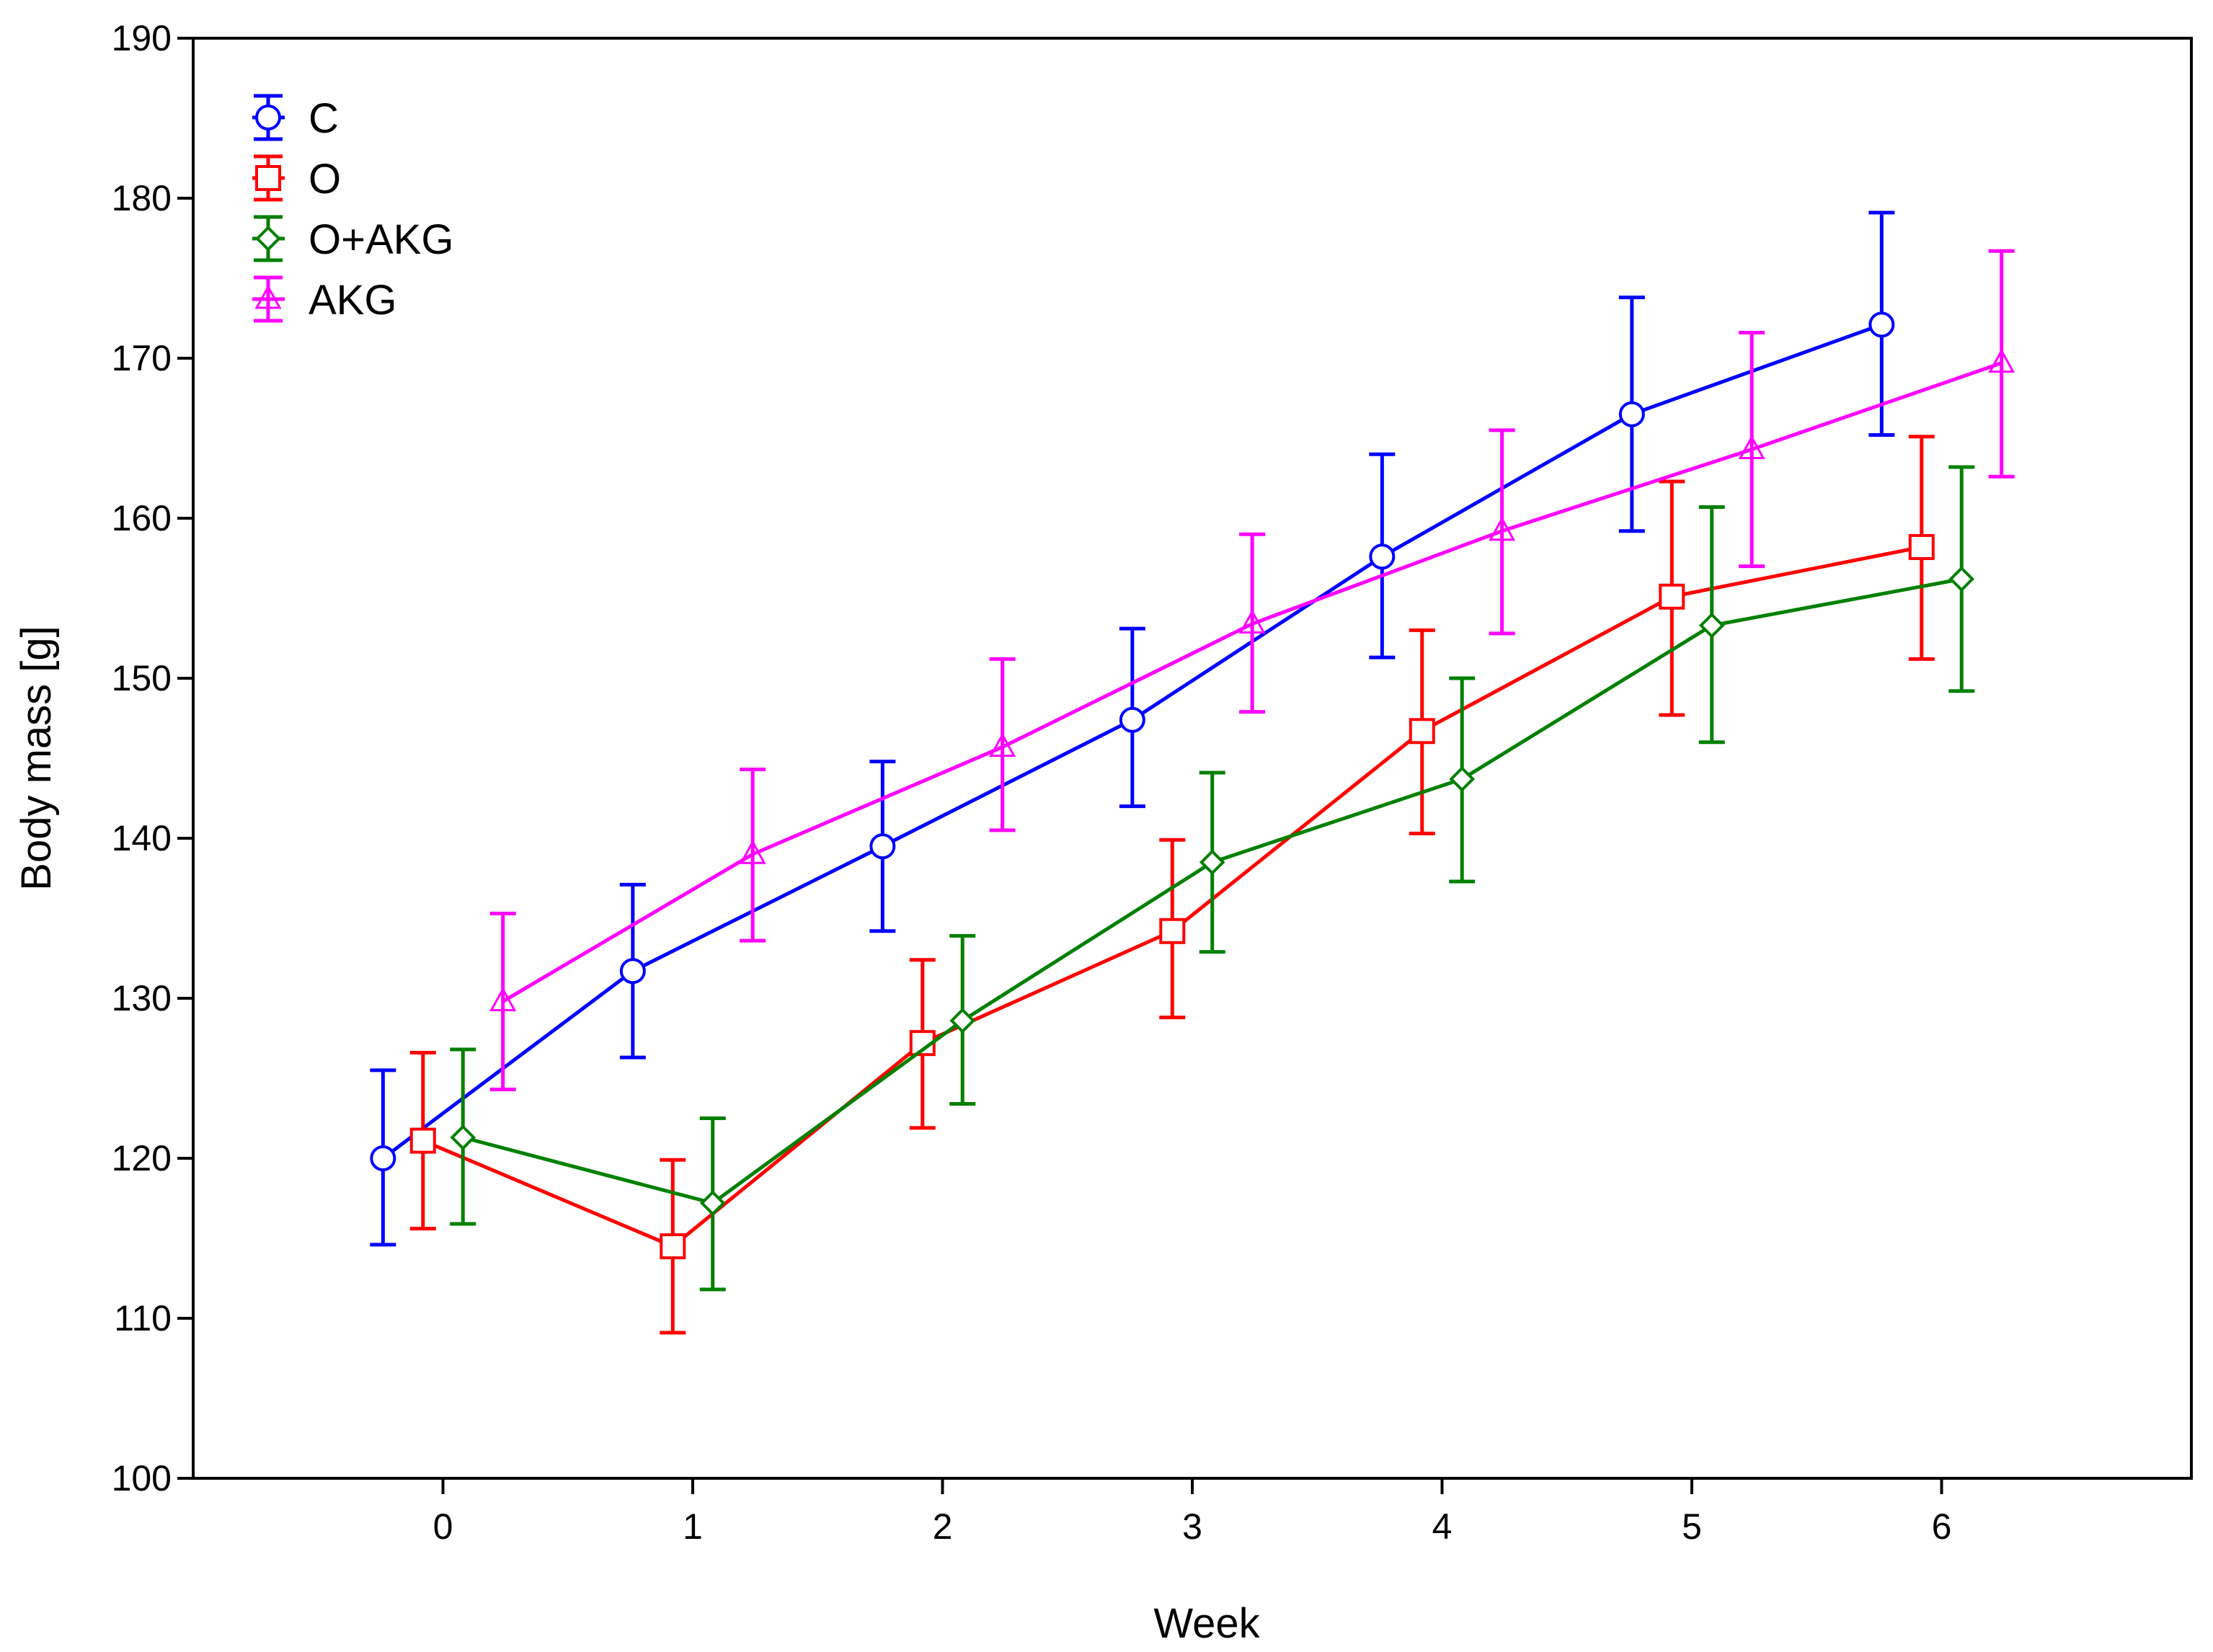 The image size is (2213, 1652). Describe the element at coordinates (142, 1478) in the screenshot. I see `y-tick-label-100: 100` at that location.